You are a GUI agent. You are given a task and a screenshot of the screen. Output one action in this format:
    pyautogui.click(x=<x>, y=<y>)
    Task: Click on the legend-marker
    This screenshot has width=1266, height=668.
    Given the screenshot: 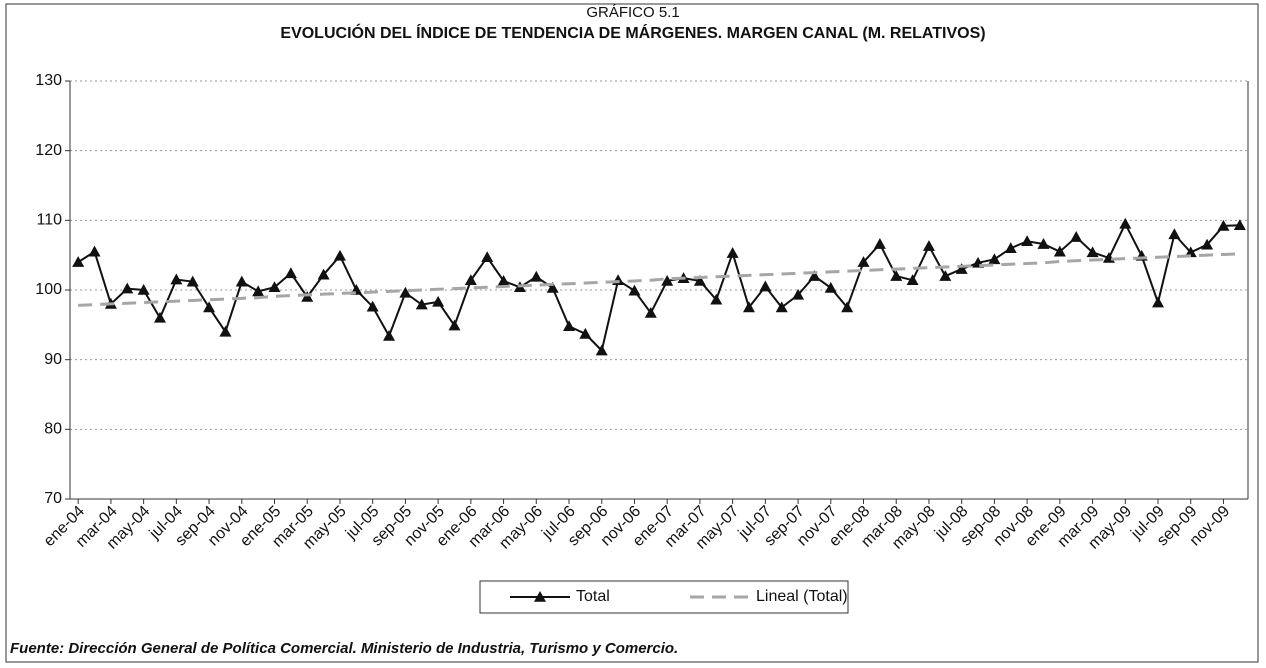 What is the action you would take?
    pyautogui.click(x=540, y=596)
    